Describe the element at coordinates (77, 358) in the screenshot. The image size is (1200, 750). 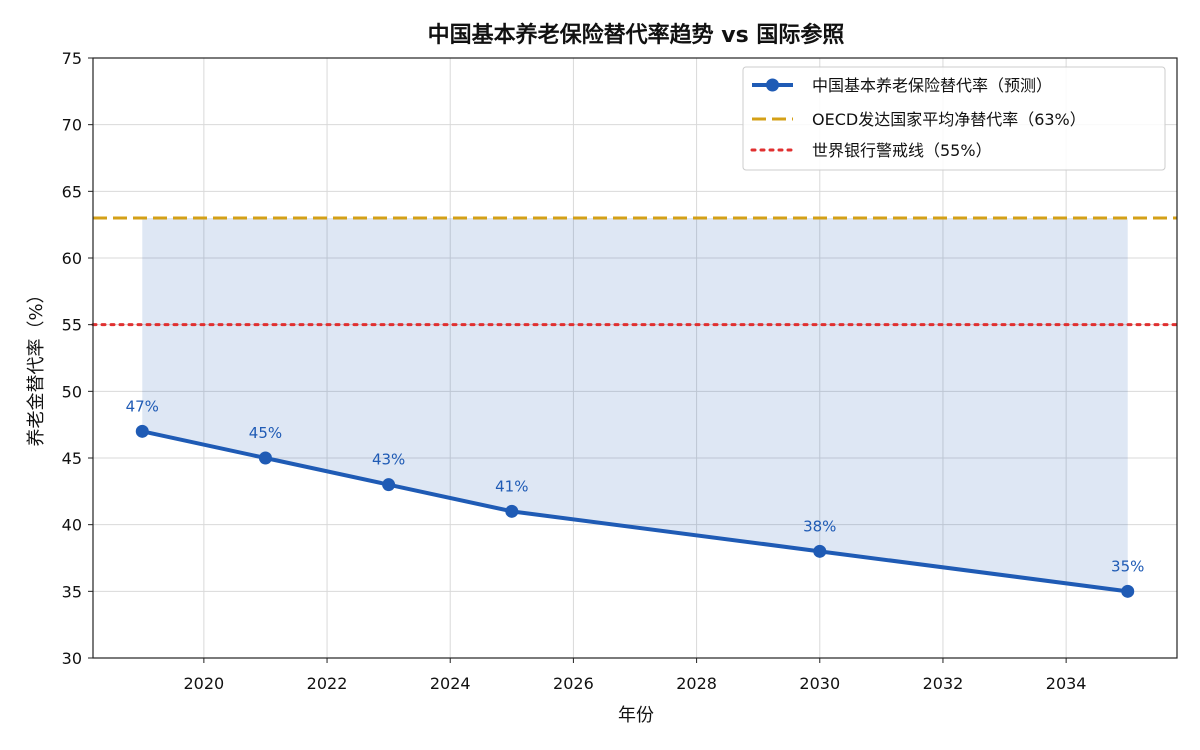
I see `y-axis-ticks: 30 35 40 45 50 55 60 65 70 75` at that location.